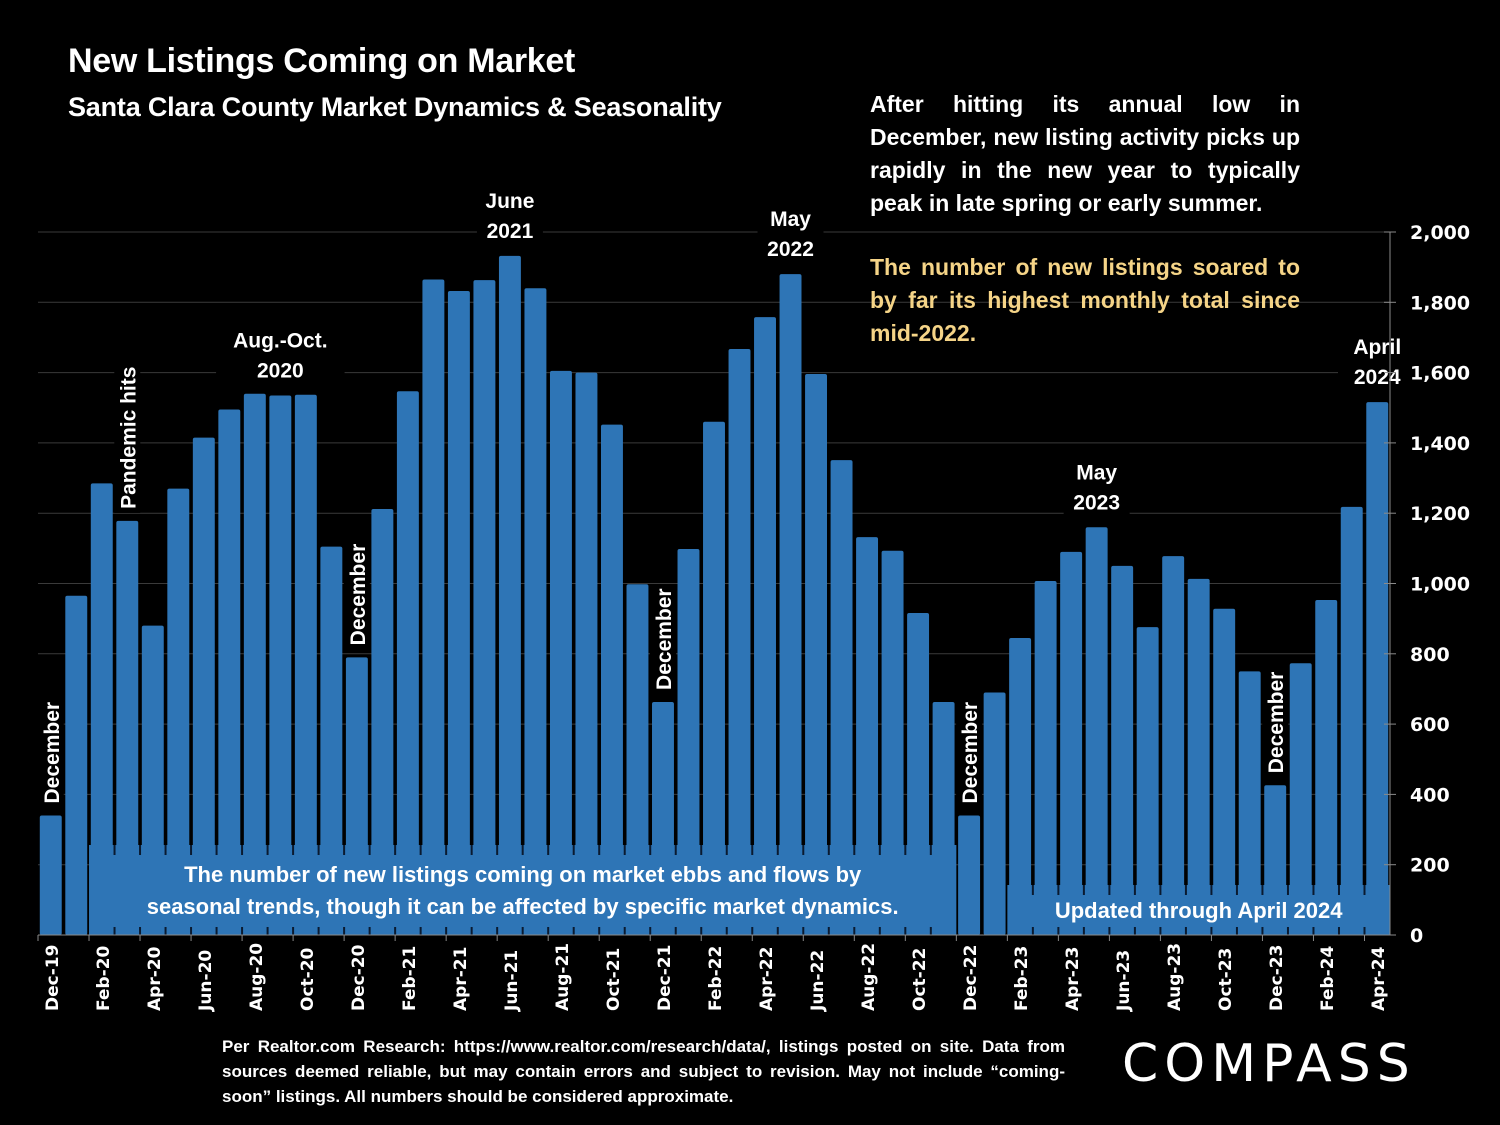 This screenshot has width=1500, height=1125. Describe the element at coordinates (206, 981) in the screenshot. I see `x-tick-label: Jun-20` at that location.